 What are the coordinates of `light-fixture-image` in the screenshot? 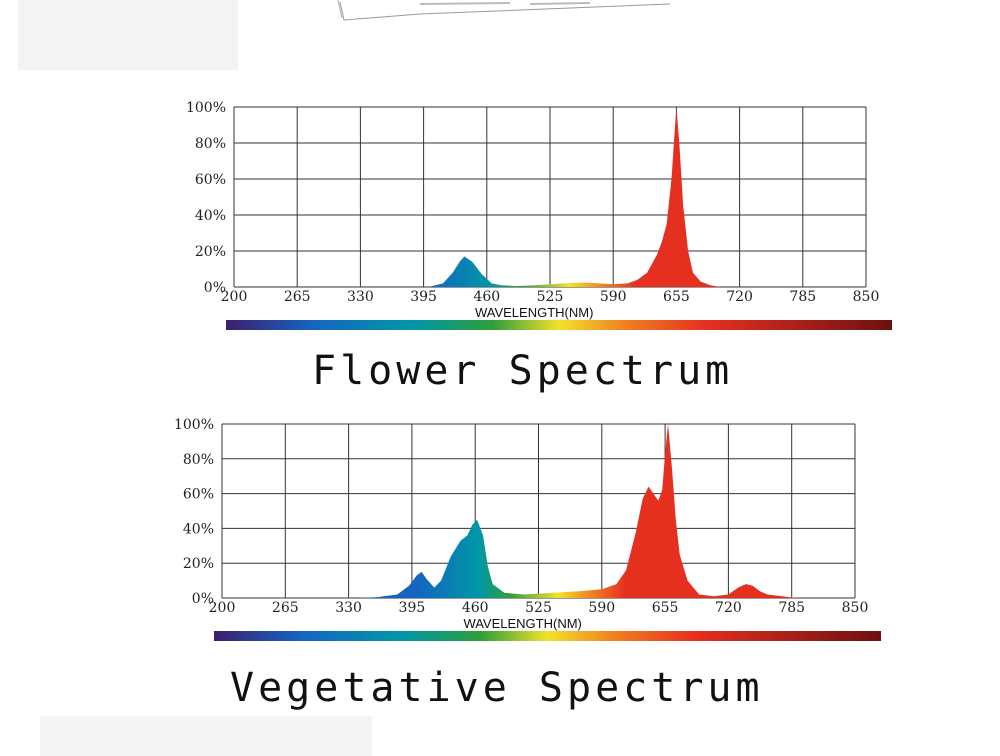 It's located at (504, 10).